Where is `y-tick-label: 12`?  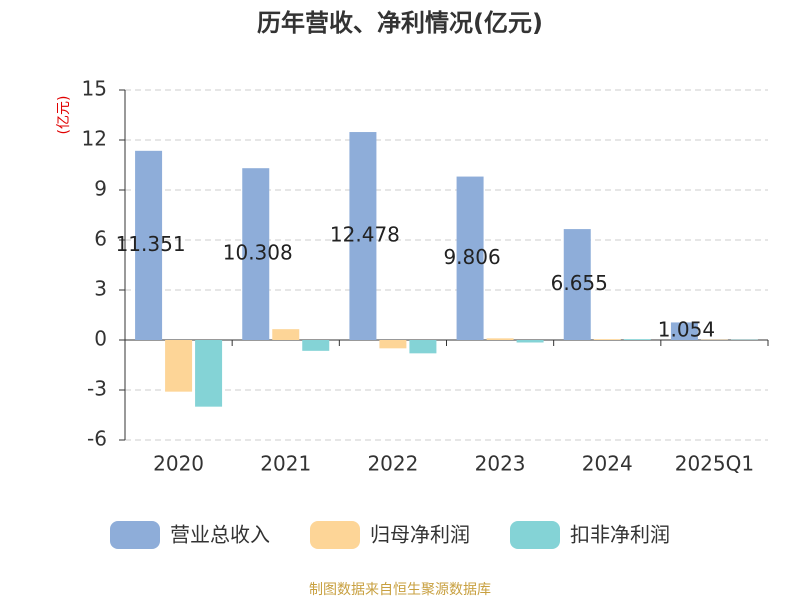 y-tick-label: 12 is located at coordinates (94, 139).